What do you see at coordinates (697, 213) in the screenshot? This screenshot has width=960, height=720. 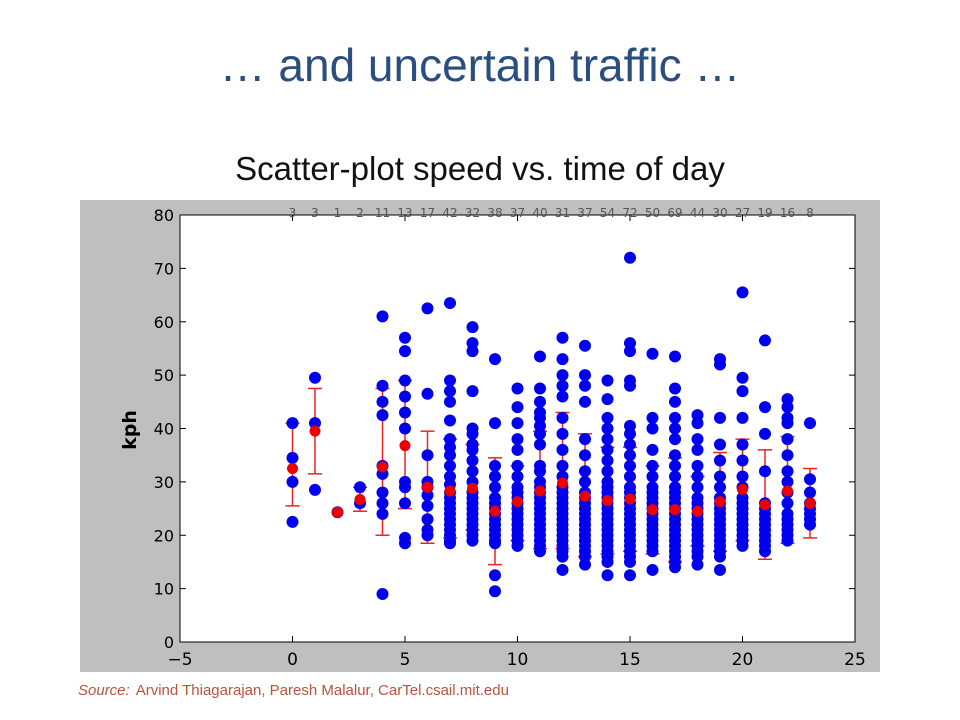 I see `sample-count-label: 44` at bounding box center [697, 213].